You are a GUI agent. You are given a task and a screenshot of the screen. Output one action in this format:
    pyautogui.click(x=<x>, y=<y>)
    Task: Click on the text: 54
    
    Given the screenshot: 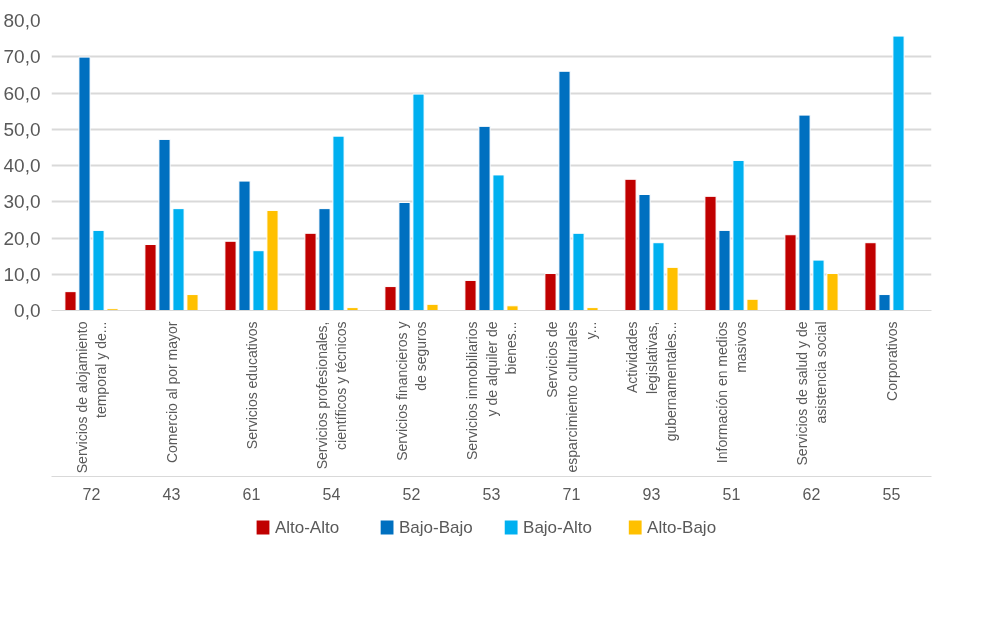 What is the action you would take?
    pyautogui.click(x=331, y=494)
    